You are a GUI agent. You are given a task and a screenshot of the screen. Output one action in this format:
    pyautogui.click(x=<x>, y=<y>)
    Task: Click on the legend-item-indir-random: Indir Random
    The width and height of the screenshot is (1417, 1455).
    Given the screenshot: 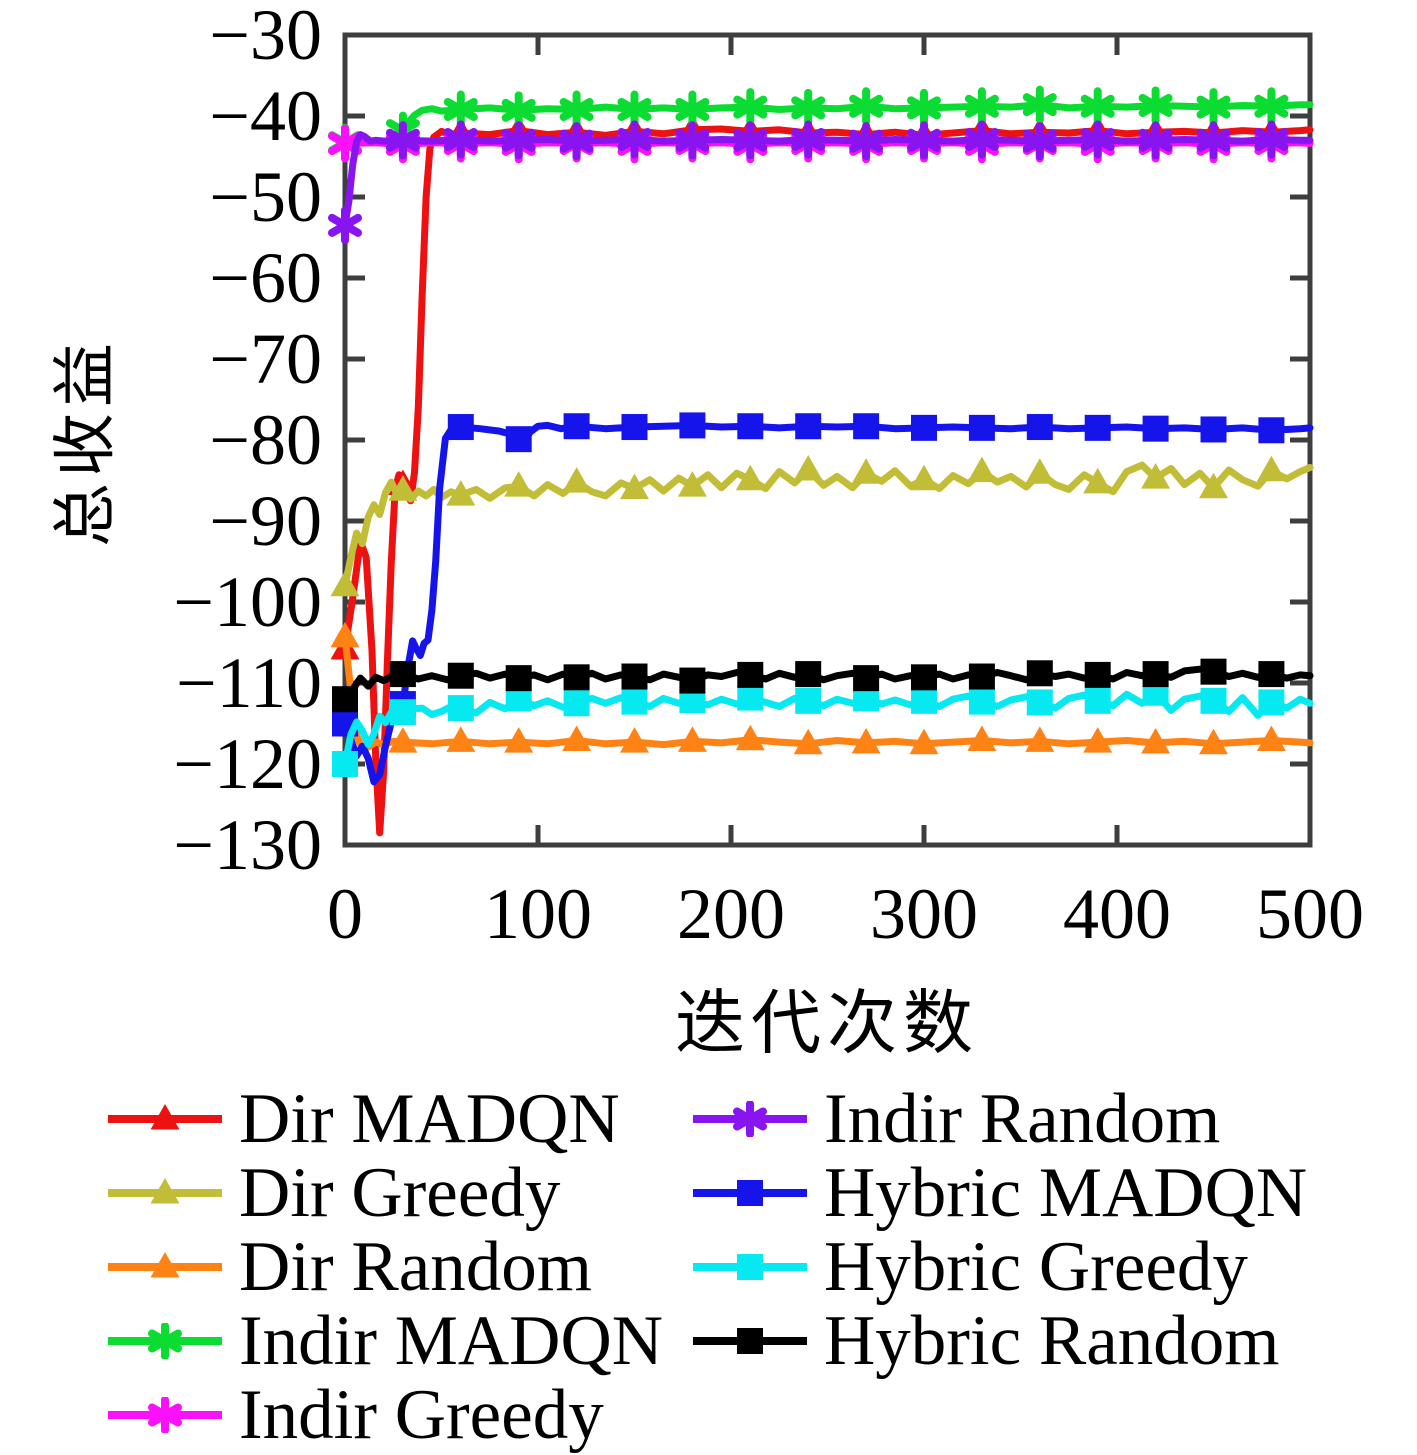 What is the action you would take?
    pyautogui.click(x=998, y=1119)
    